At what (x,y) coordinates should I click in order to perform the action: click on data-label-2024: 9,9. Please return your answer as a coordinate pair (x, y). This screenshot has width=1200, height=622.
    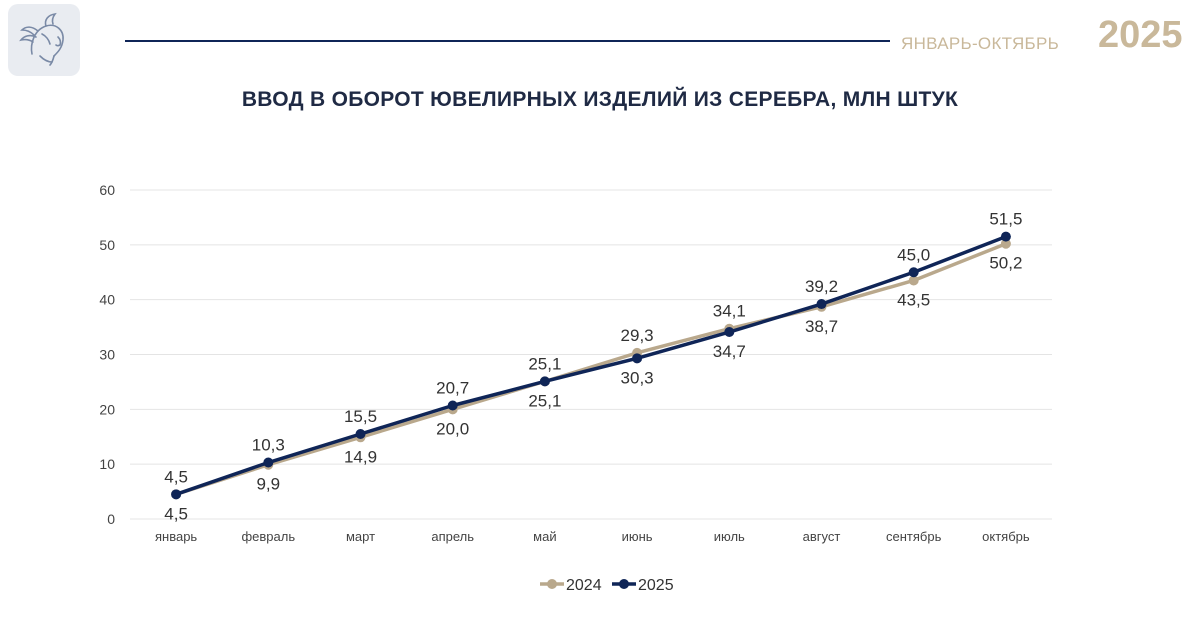
    Looking at the image, I should click on (268, 484).